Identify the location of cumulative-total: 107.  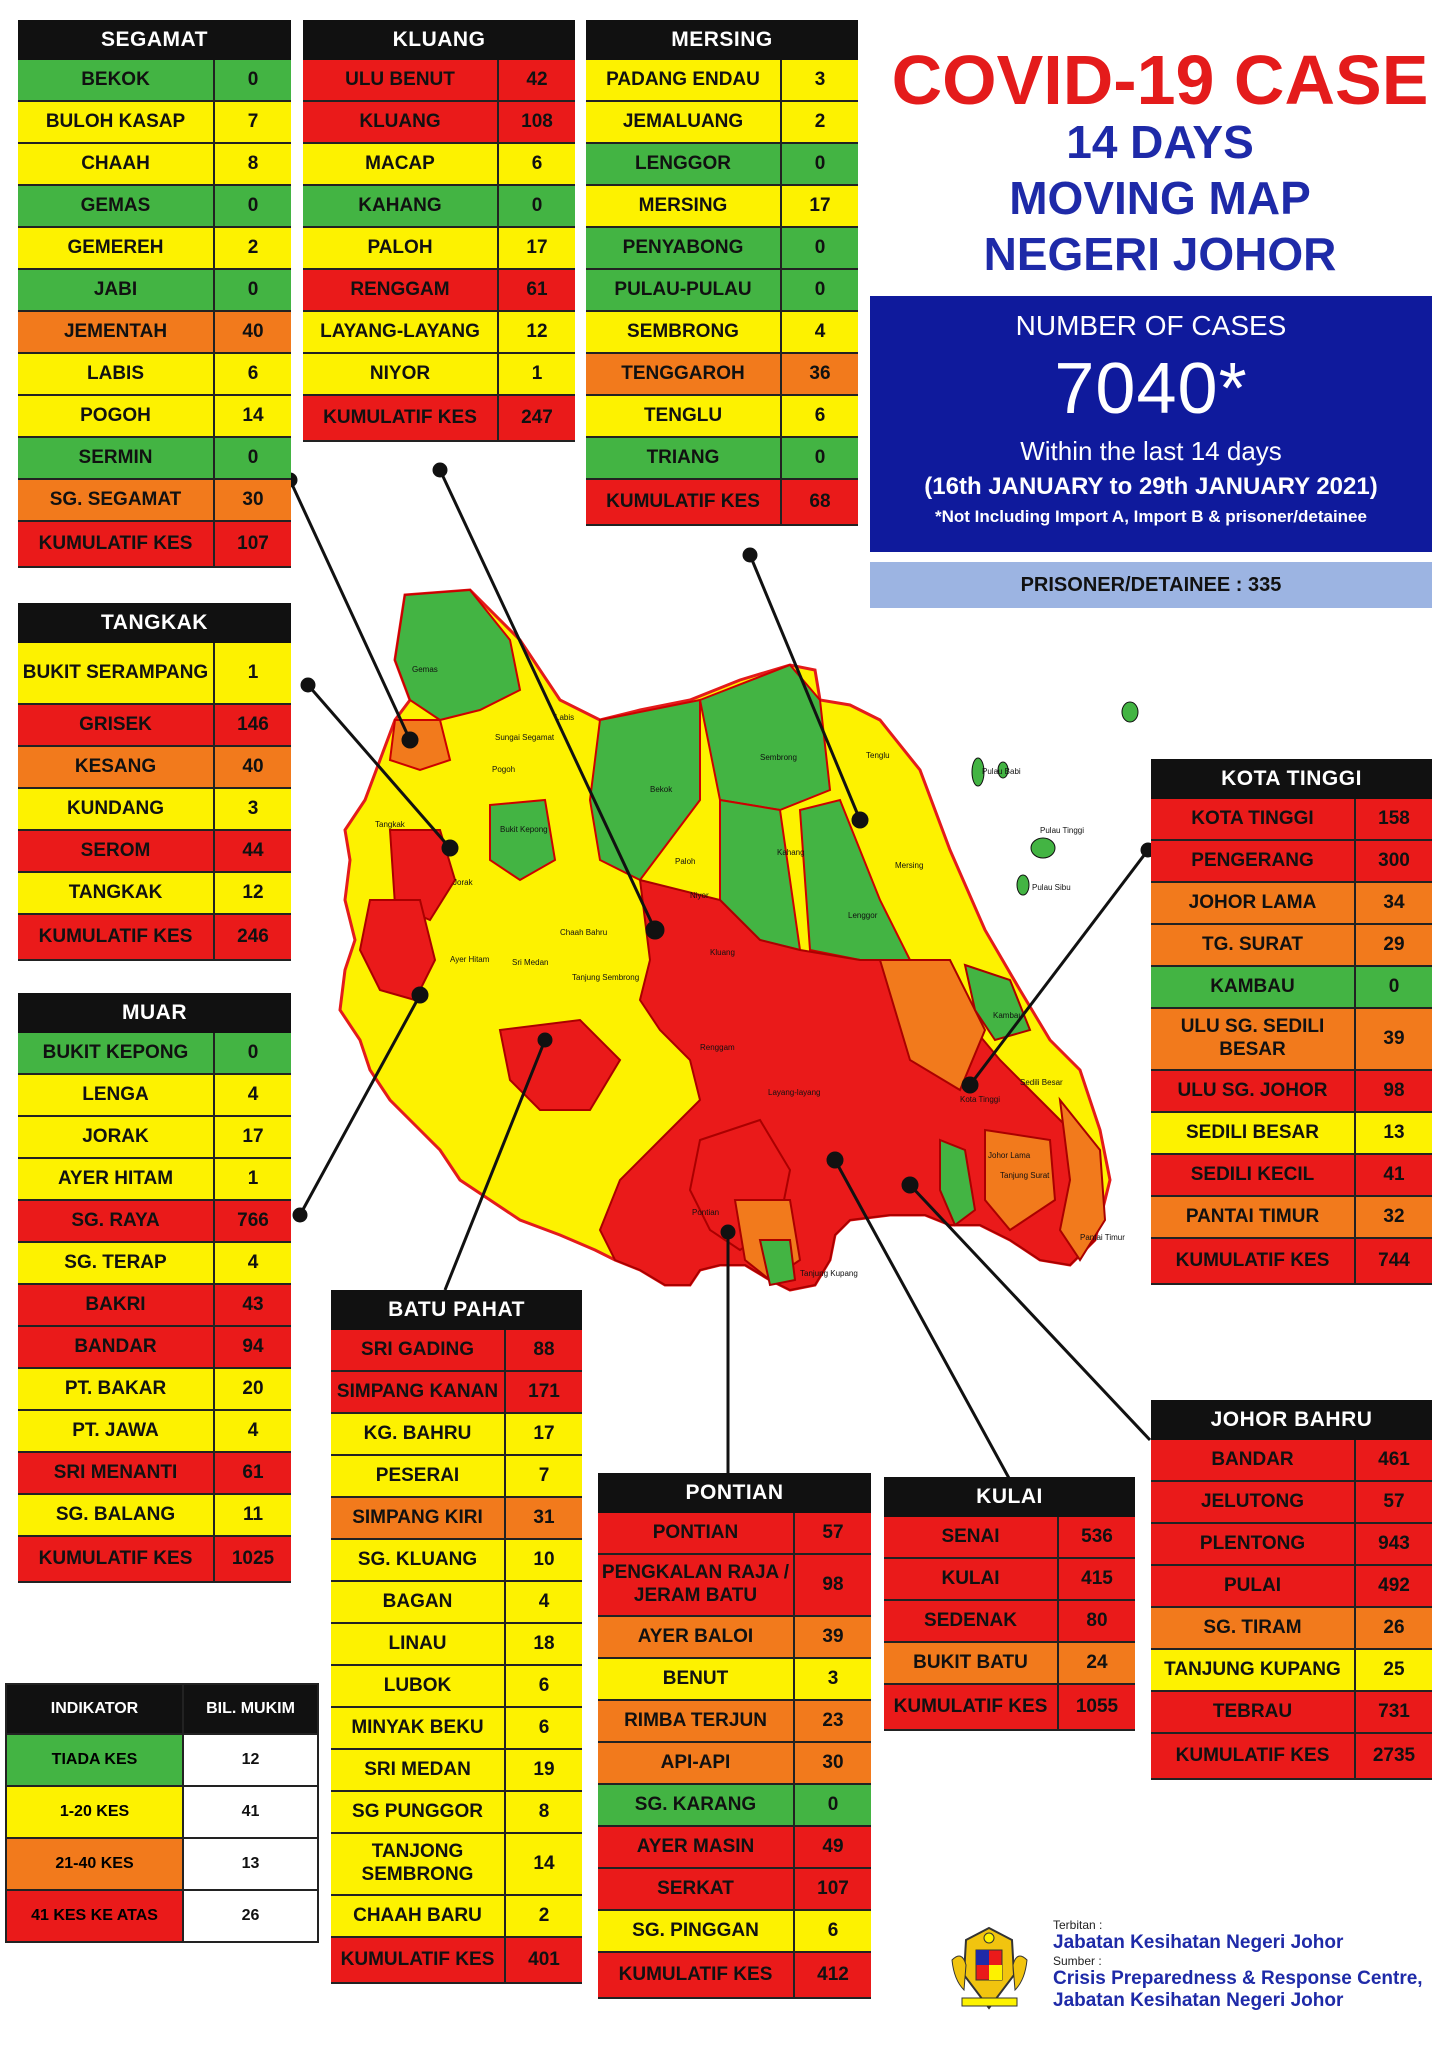
(253, 543).